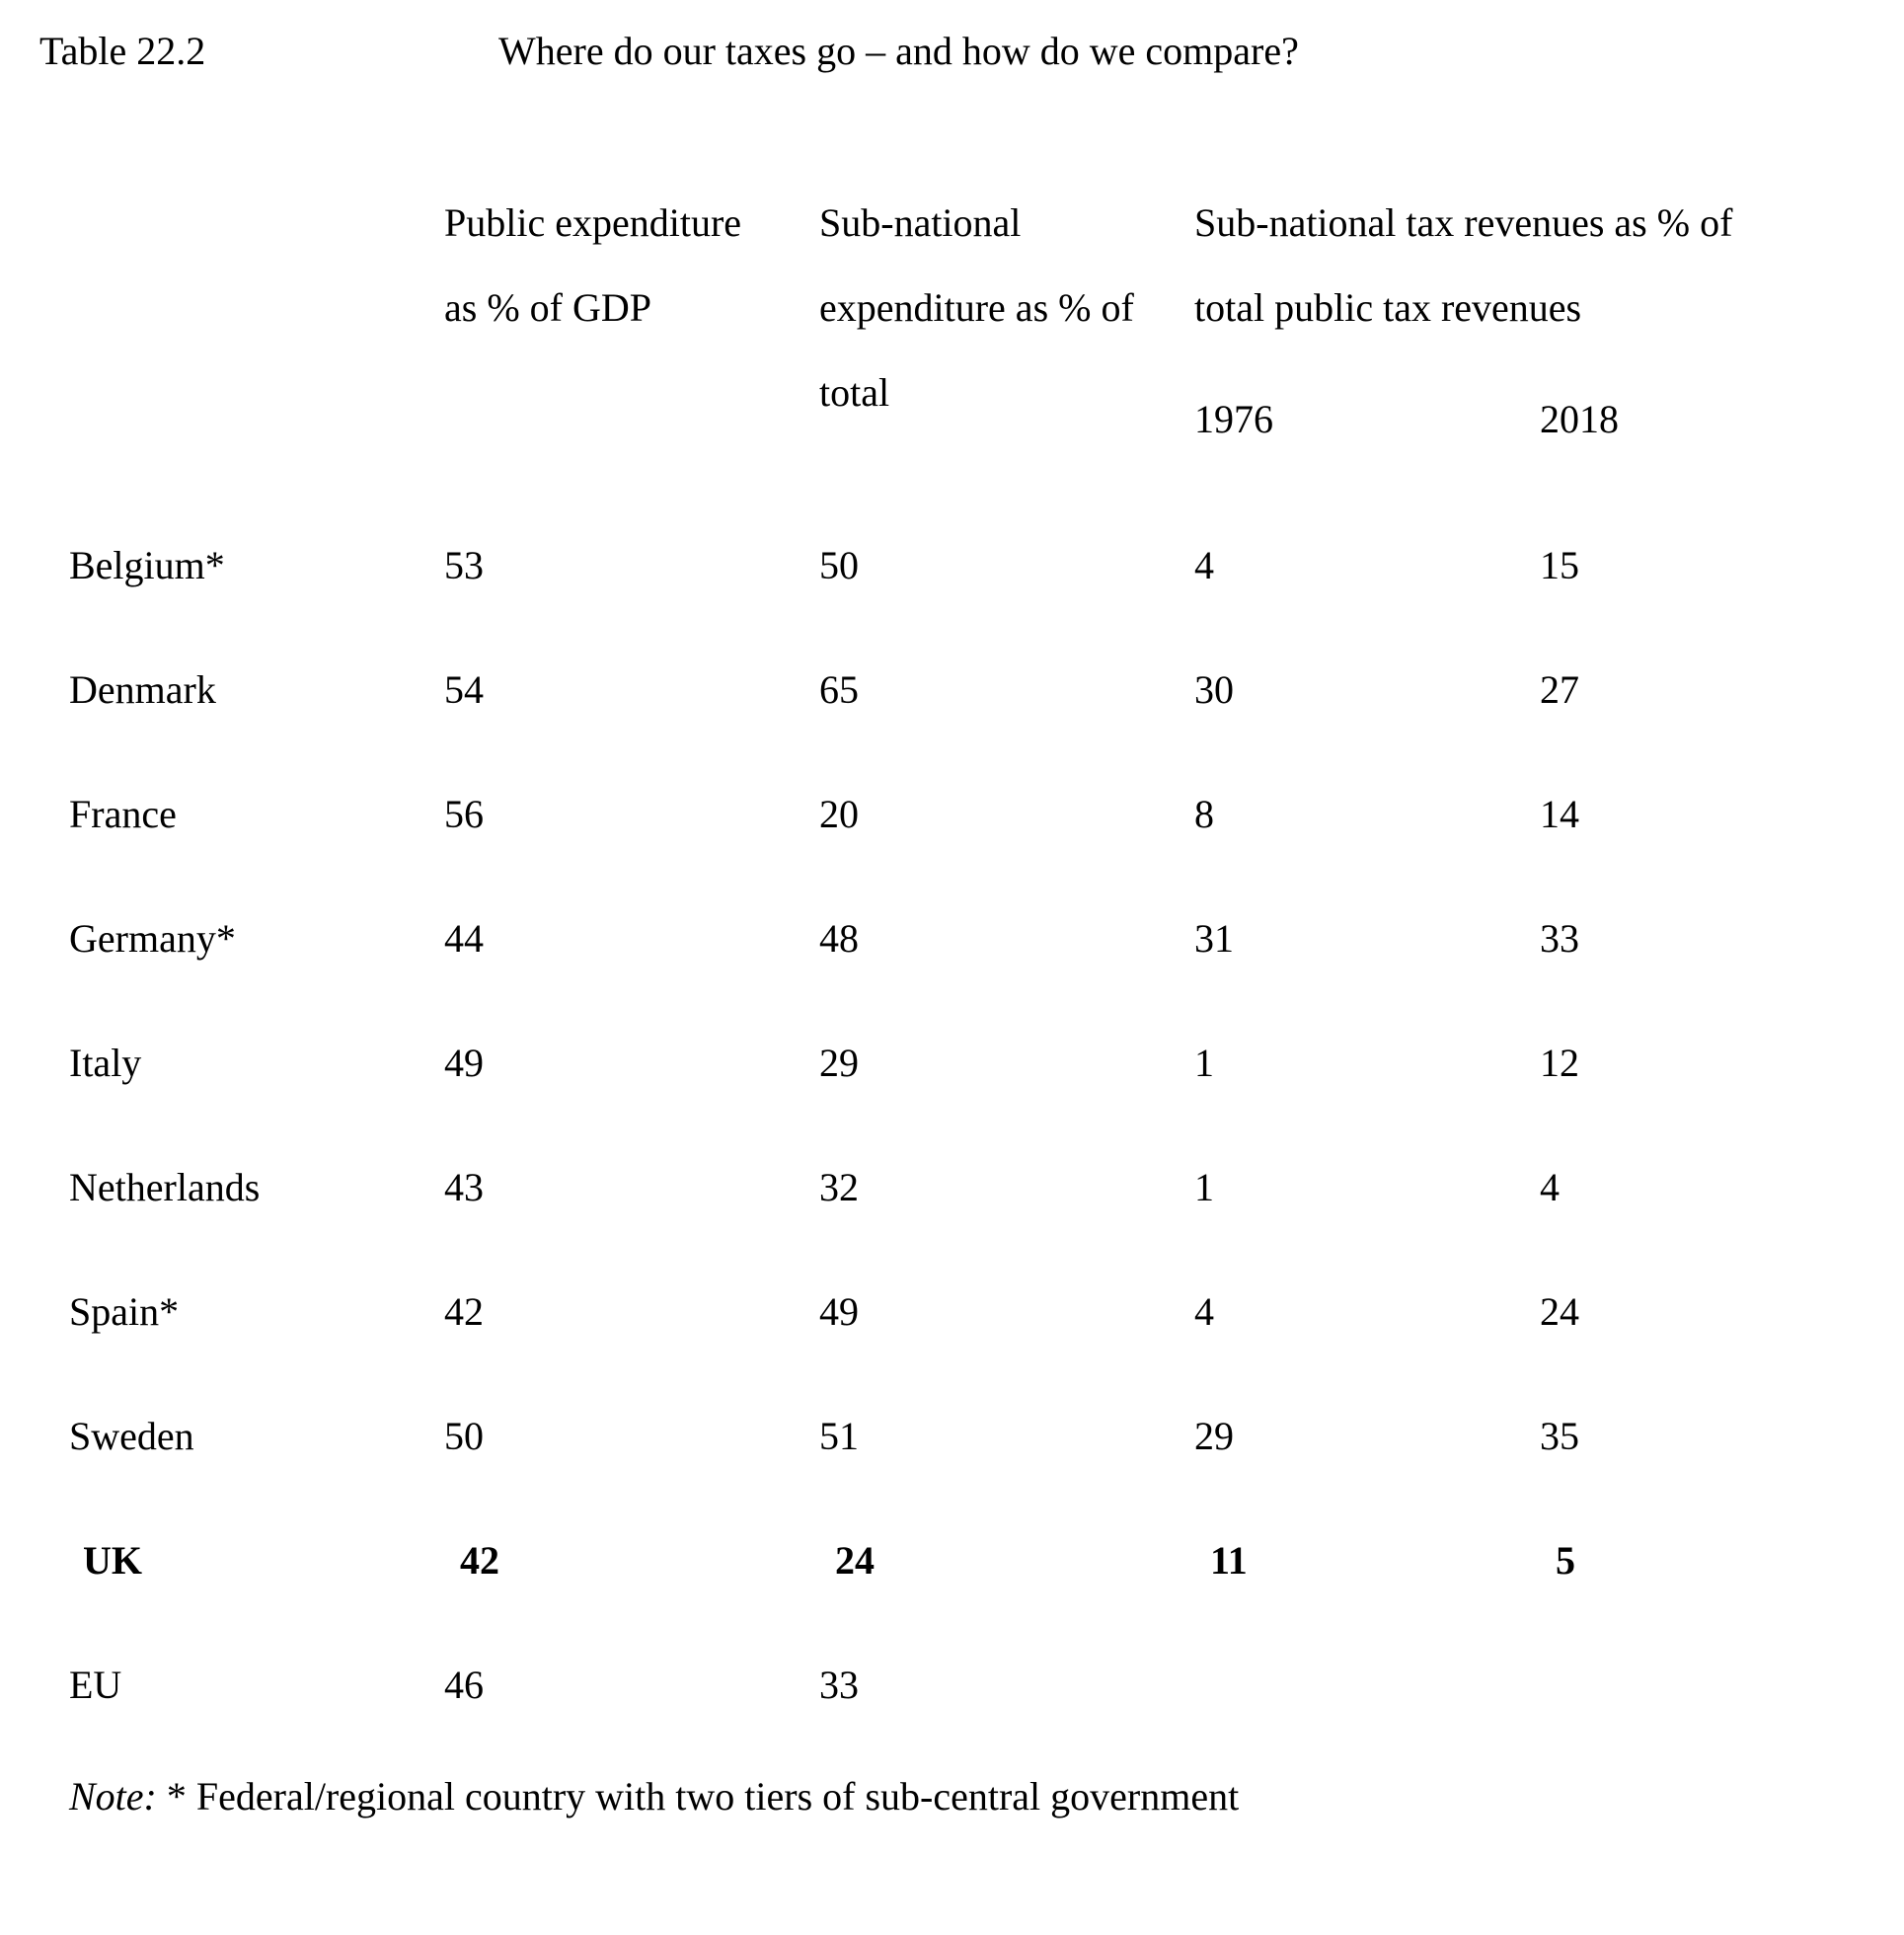  What do you see at coordinates (1214, 1436) in the screenshot?
I see `cell-tax-1976: 29` at bounding box center [1214, 1436].